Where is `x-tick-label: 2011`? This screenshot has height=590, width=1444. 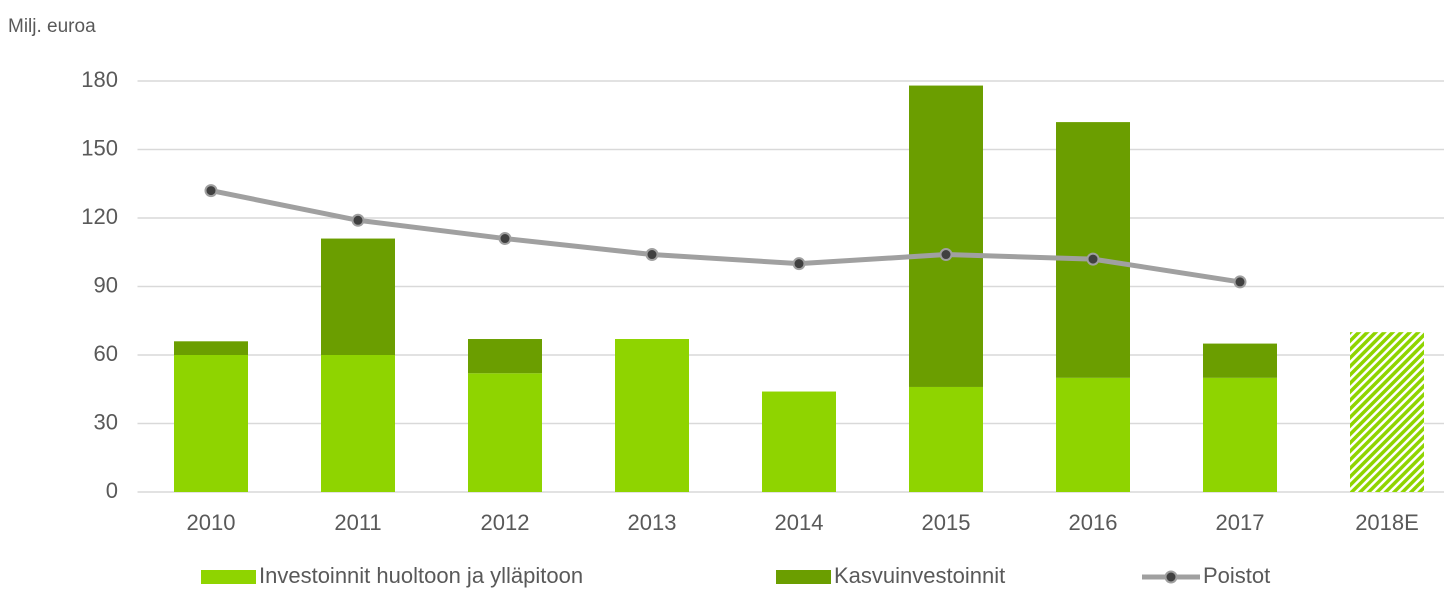 x-tick-label: 2011 is located at coordinates (357, 522).